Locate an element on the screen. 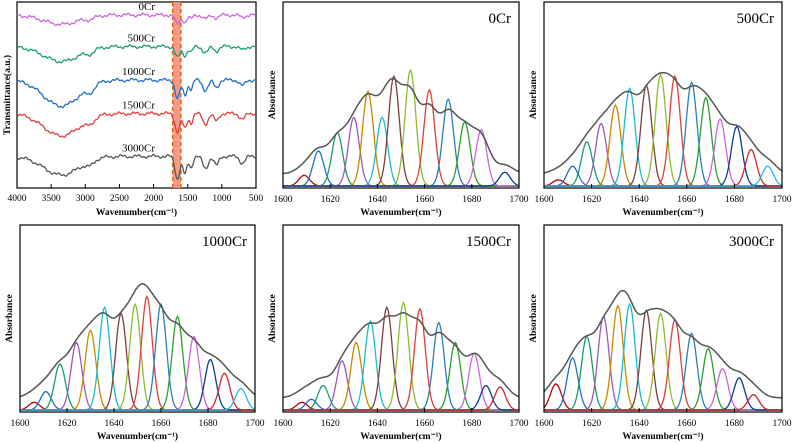  highlight-band is located at coordinates (176, 95).